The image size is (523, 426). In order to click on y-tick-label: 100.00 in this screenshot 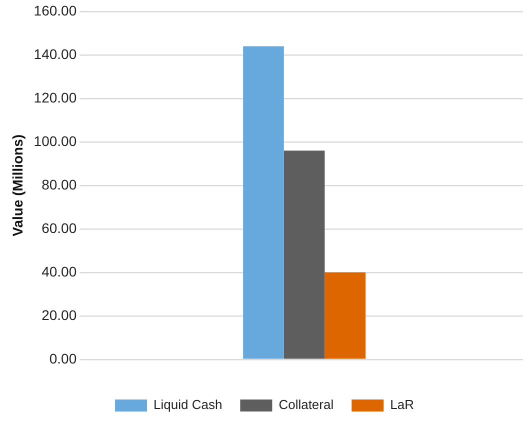, I will do `click(55, 140)`.